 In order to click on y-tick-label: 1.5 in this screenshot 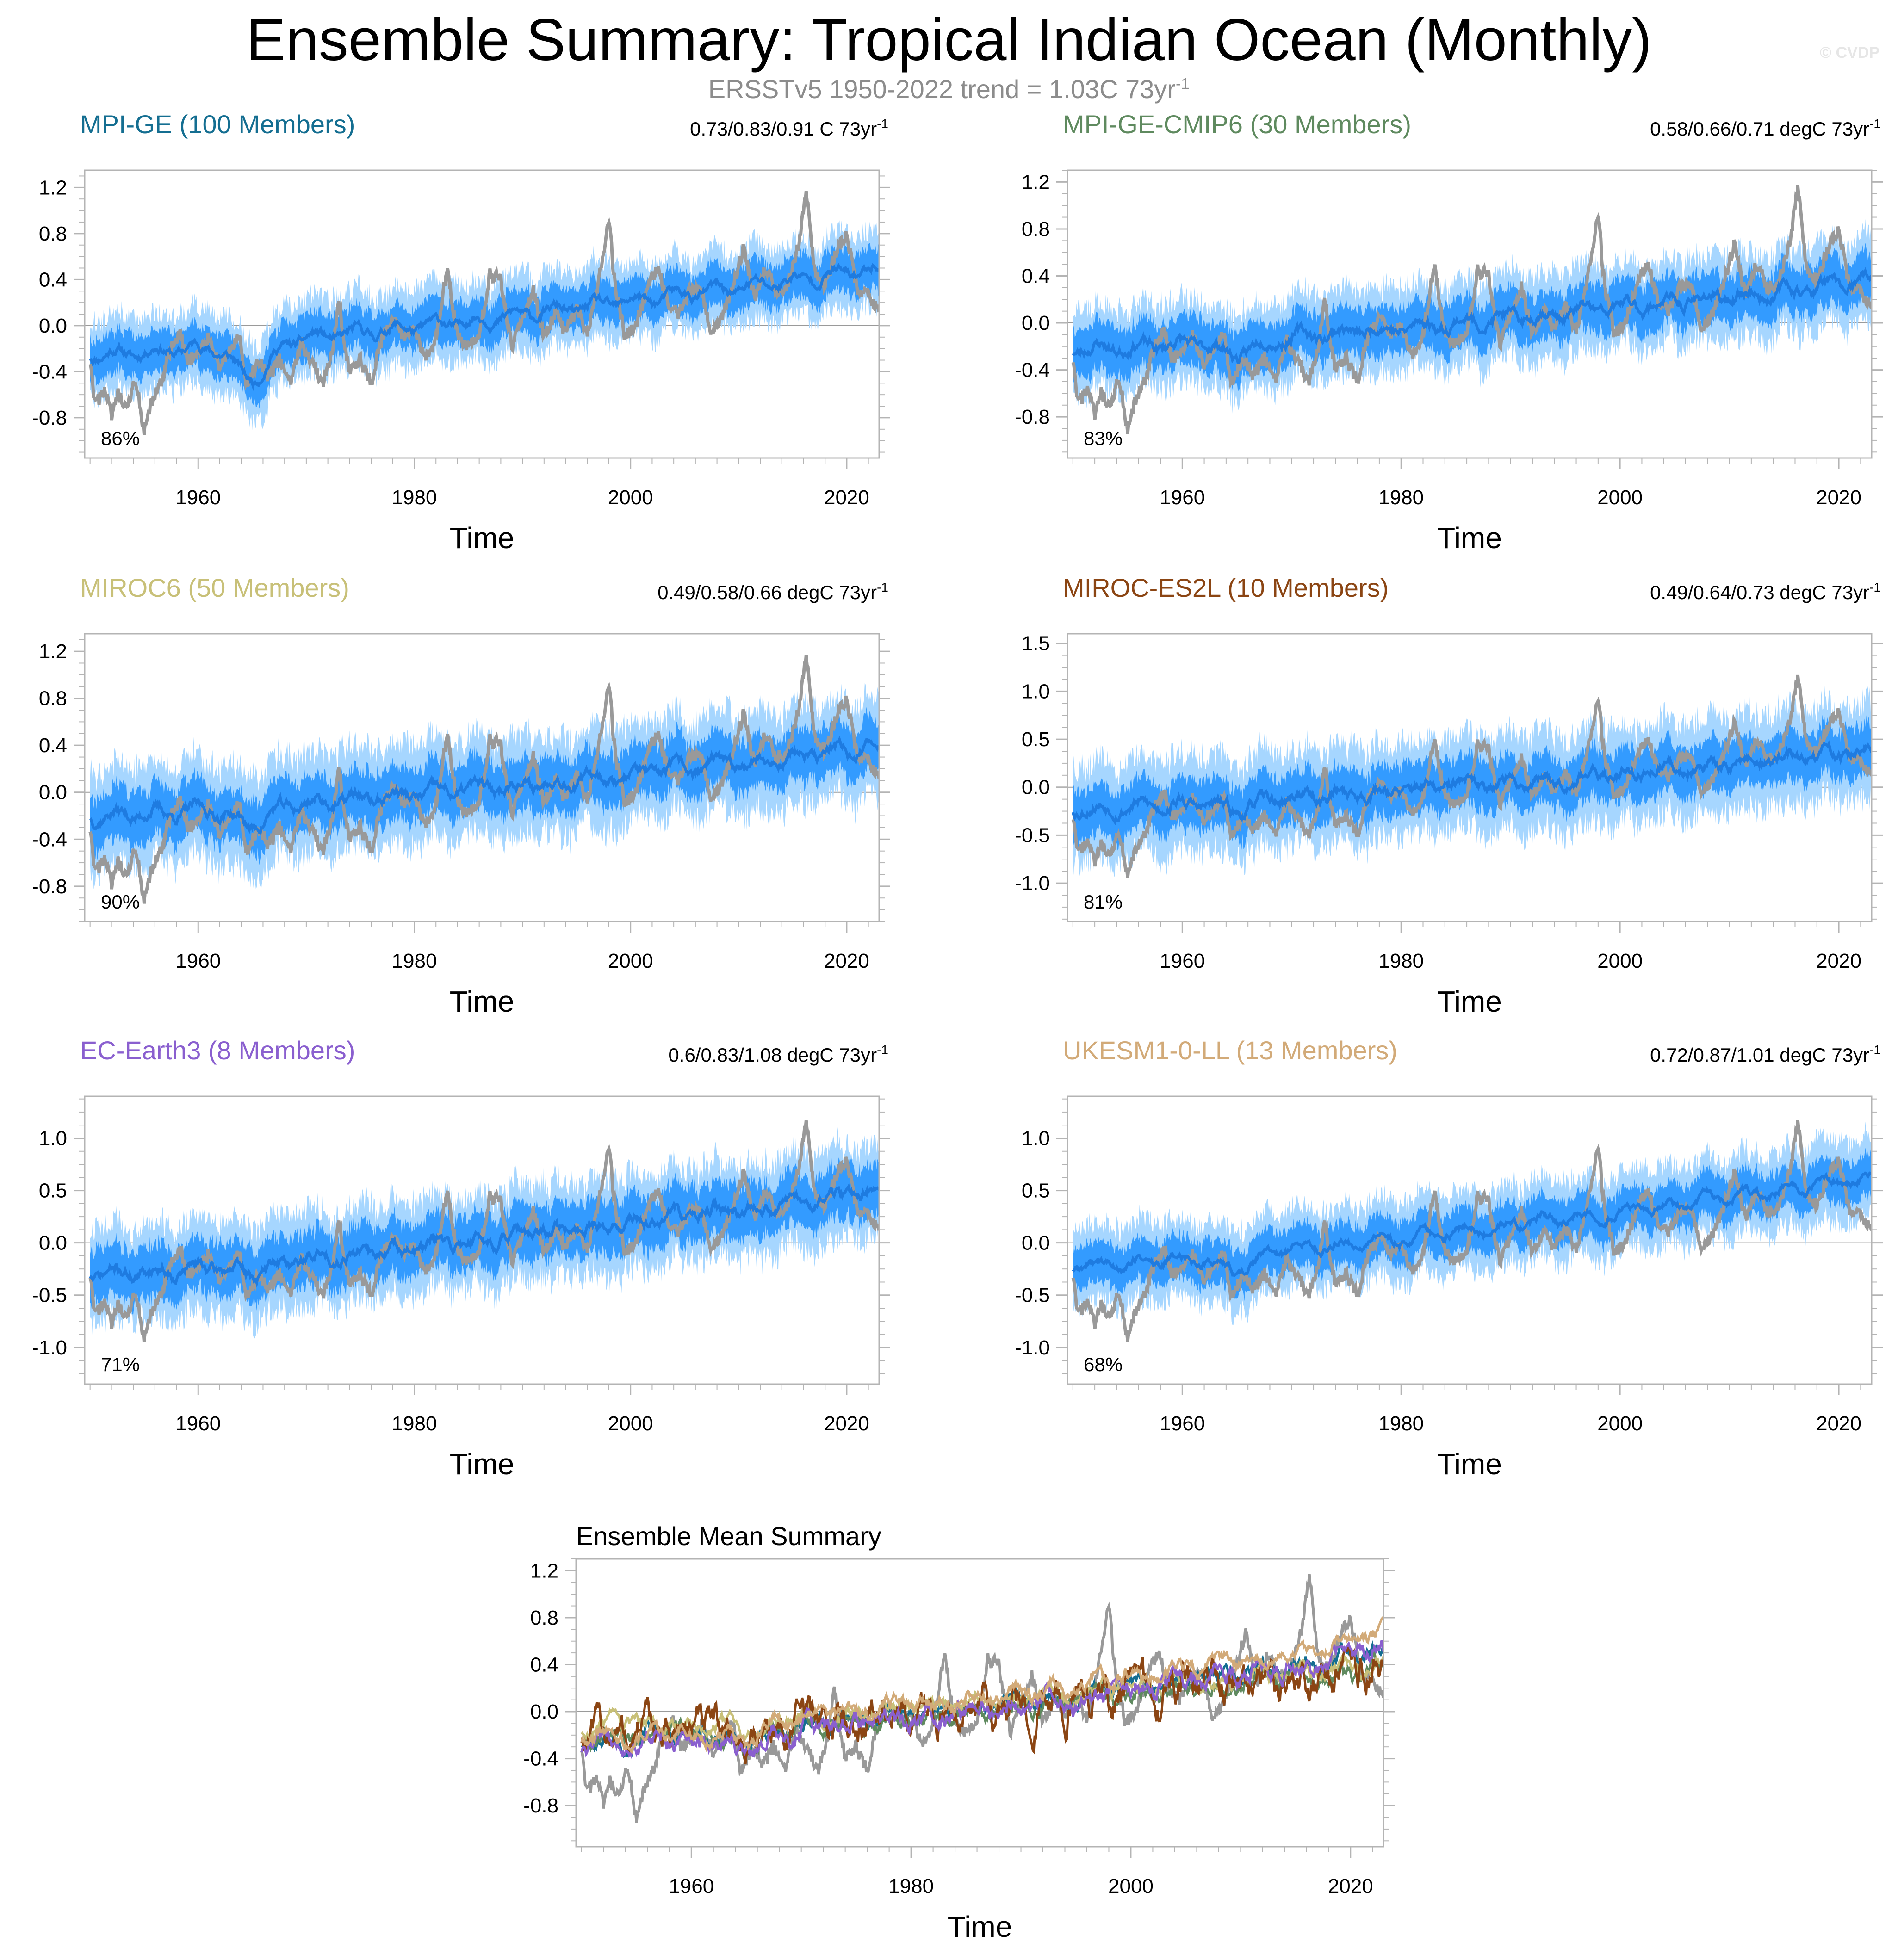, I will do `click(1036, 643)`.